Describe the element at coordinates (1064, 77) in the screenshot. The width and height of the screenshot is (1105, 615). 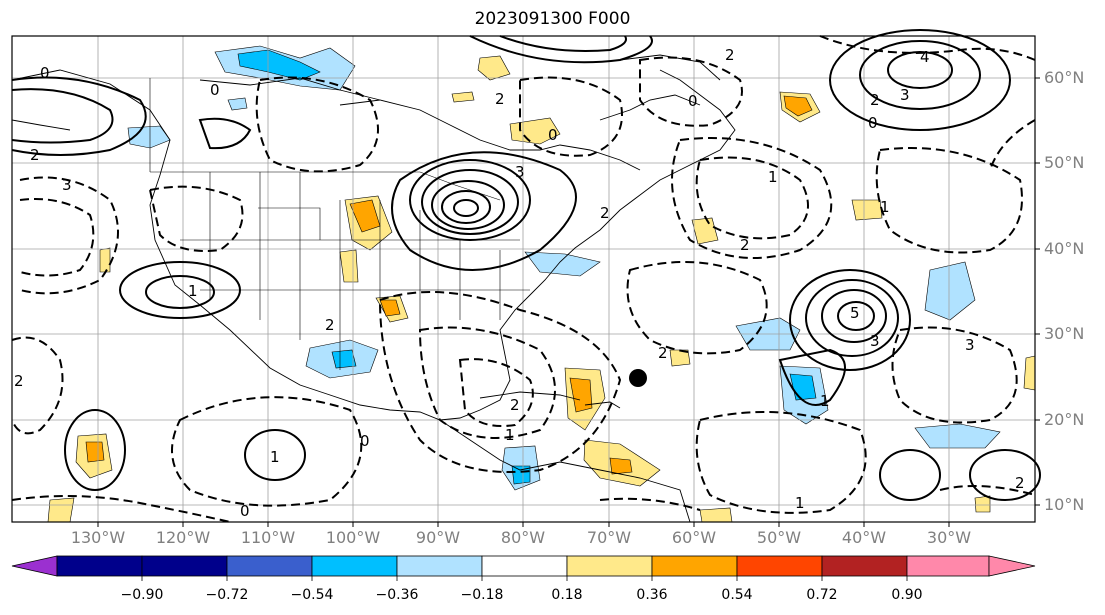
I see `lat-label: 60°N` at that location.